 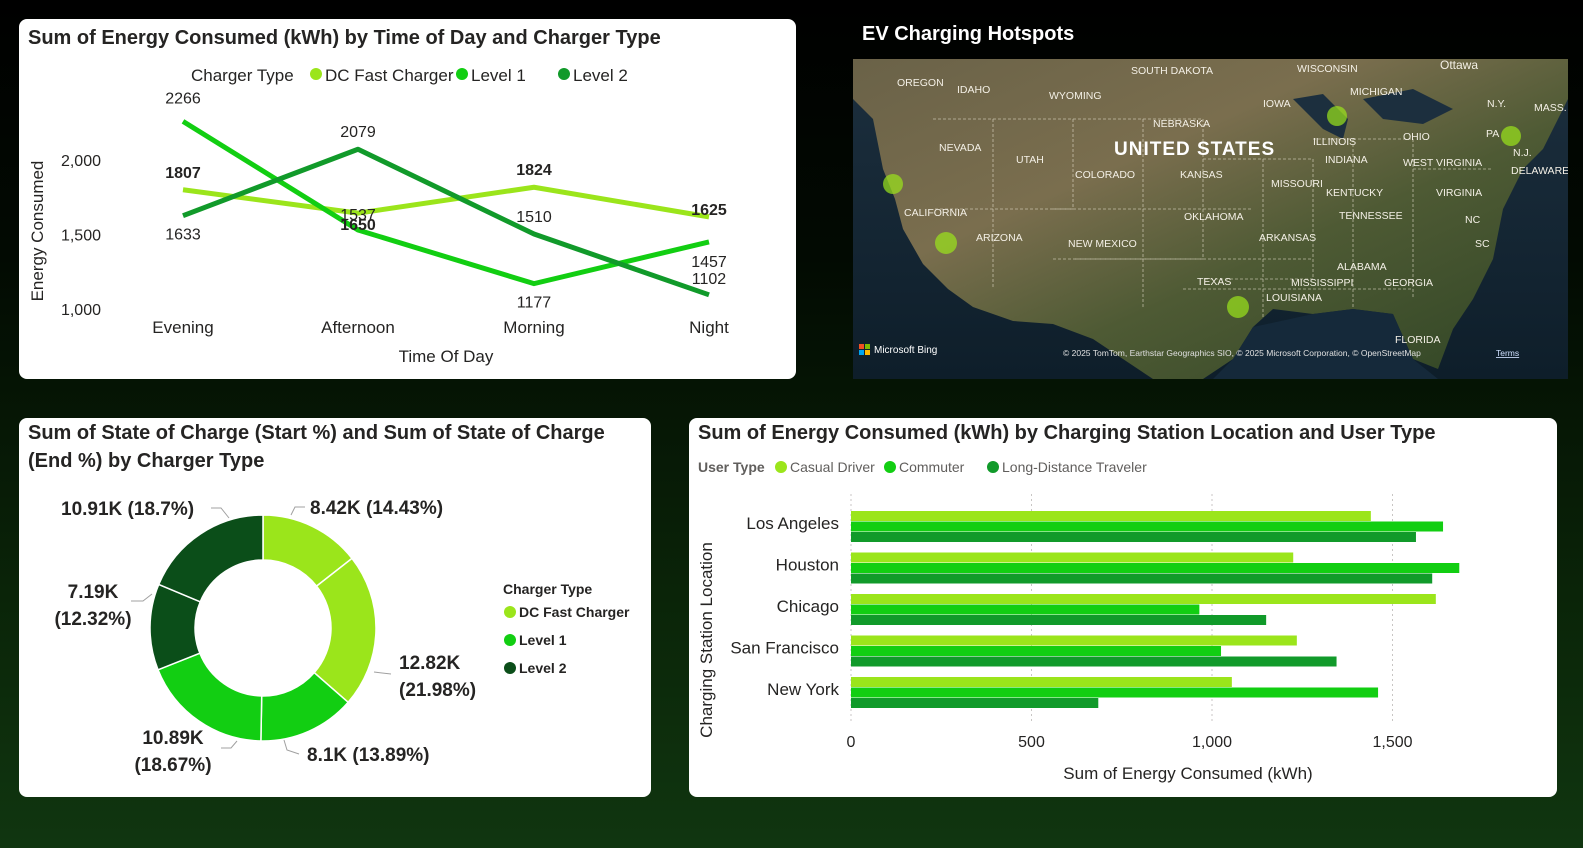 What do you see at coordinates (1459, 65) in the screenshot?
I see `map-place-label: Ottawa` at bounding box center [1459, 65].